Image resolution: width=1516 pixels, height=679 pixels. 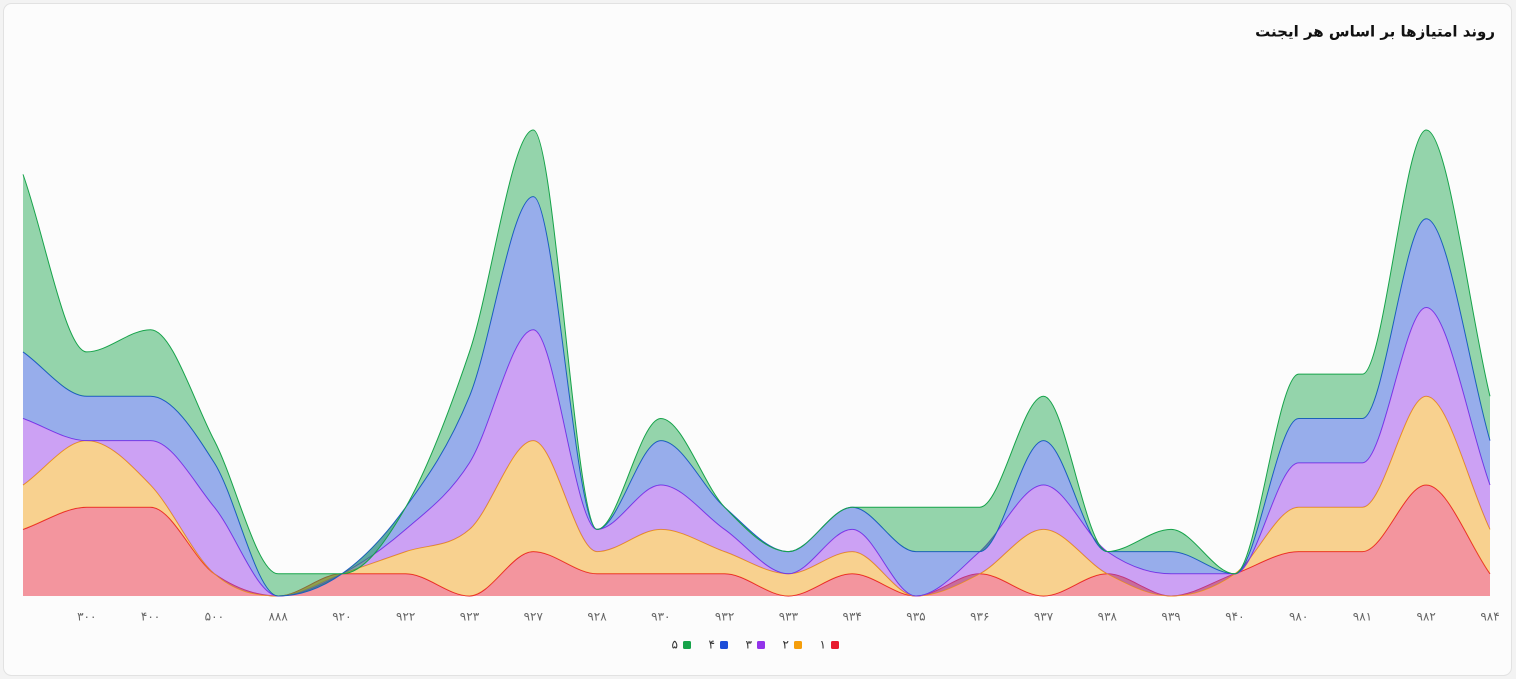 I want to click on x-tick-label: ۹۲۳, so click(x=470, y=617).